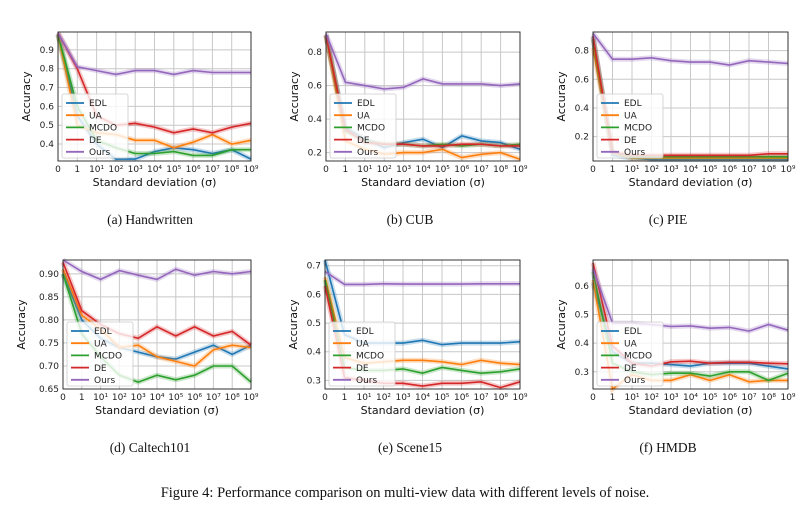 This screenshot has width=811, height=513. Describe the element at coordinates (410, 447) in the screenshot. I see `subplot-caption: (e) Scene15` at that location.